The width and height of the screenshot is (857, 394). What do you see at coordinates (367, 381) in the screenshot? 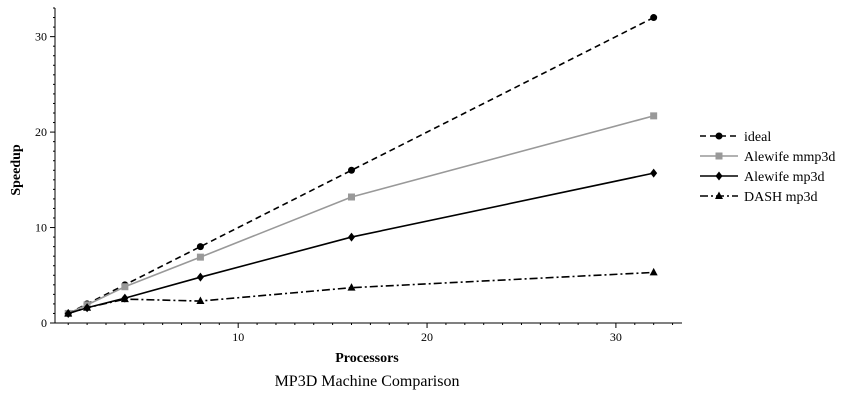
I see `chart-title: MP3D Machine Comparison` at bounding box center [367, 381].